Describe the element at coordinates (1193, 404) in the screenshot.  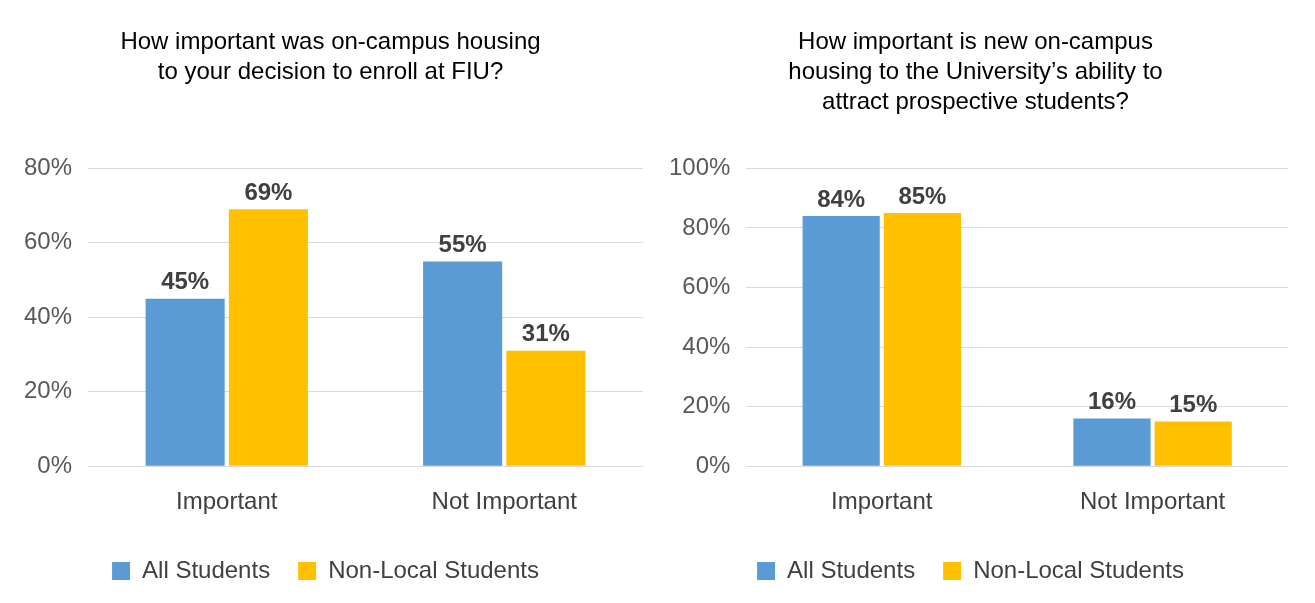
I see `data-label: 15%` at that location.